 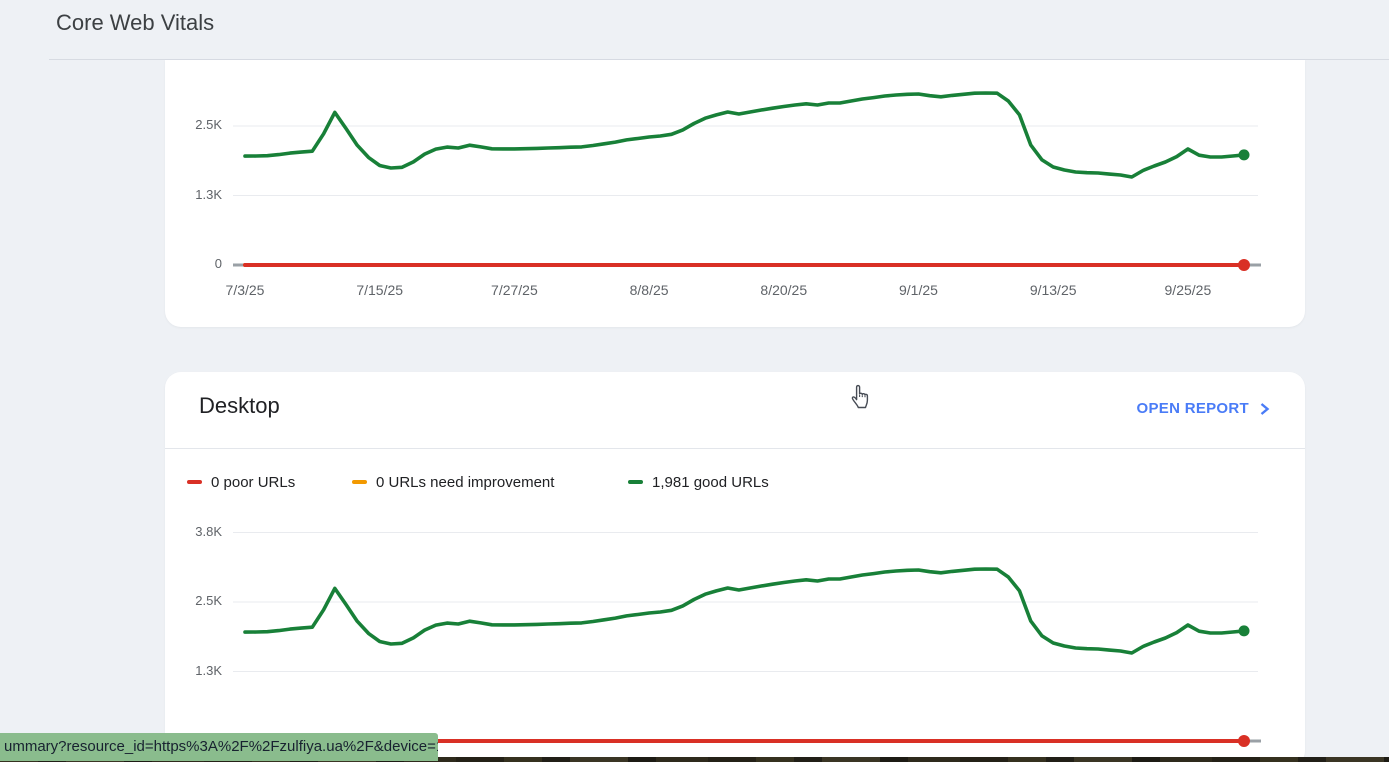 I want to click on page-title: Core Web Vitals, so click(x=135, y=22).